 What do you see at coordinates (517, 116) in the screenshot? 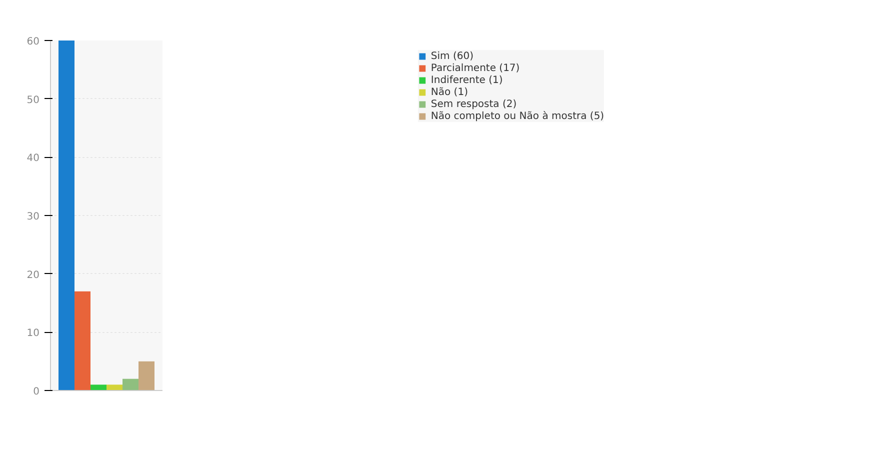
I see `legend-label: Não completo ou Não à mostra (5)` at bounding box center [517, 116].